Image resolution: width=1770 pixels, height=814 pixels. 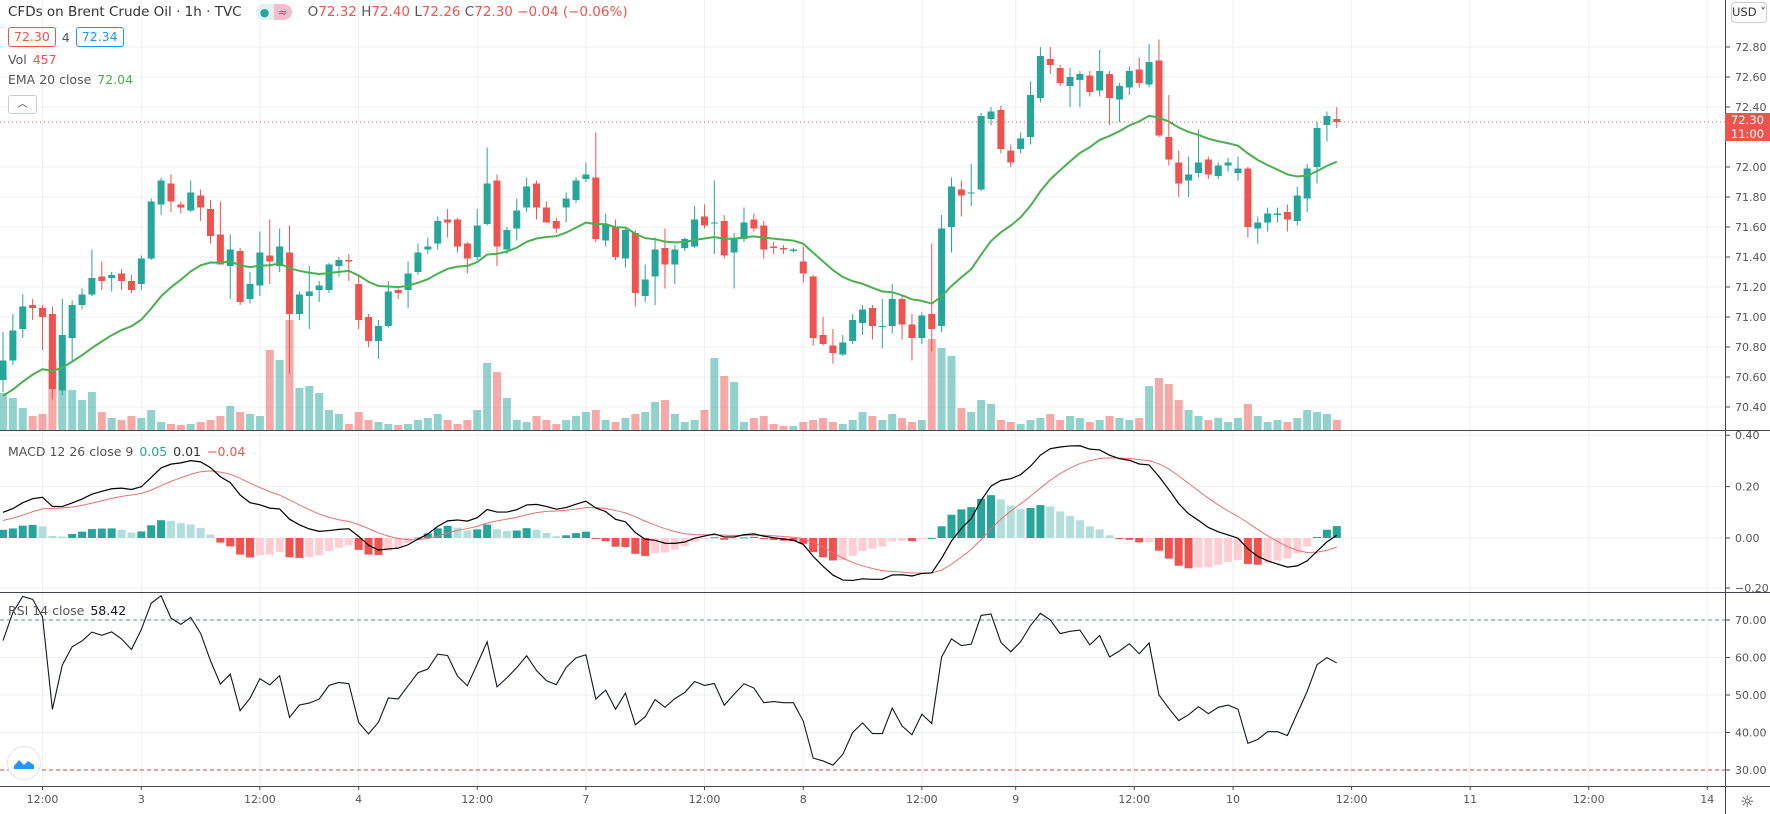 I want to click on symbol-title: CFDs on Brent Crude Oil · 1h · TVC, so click(x=125, y=12).